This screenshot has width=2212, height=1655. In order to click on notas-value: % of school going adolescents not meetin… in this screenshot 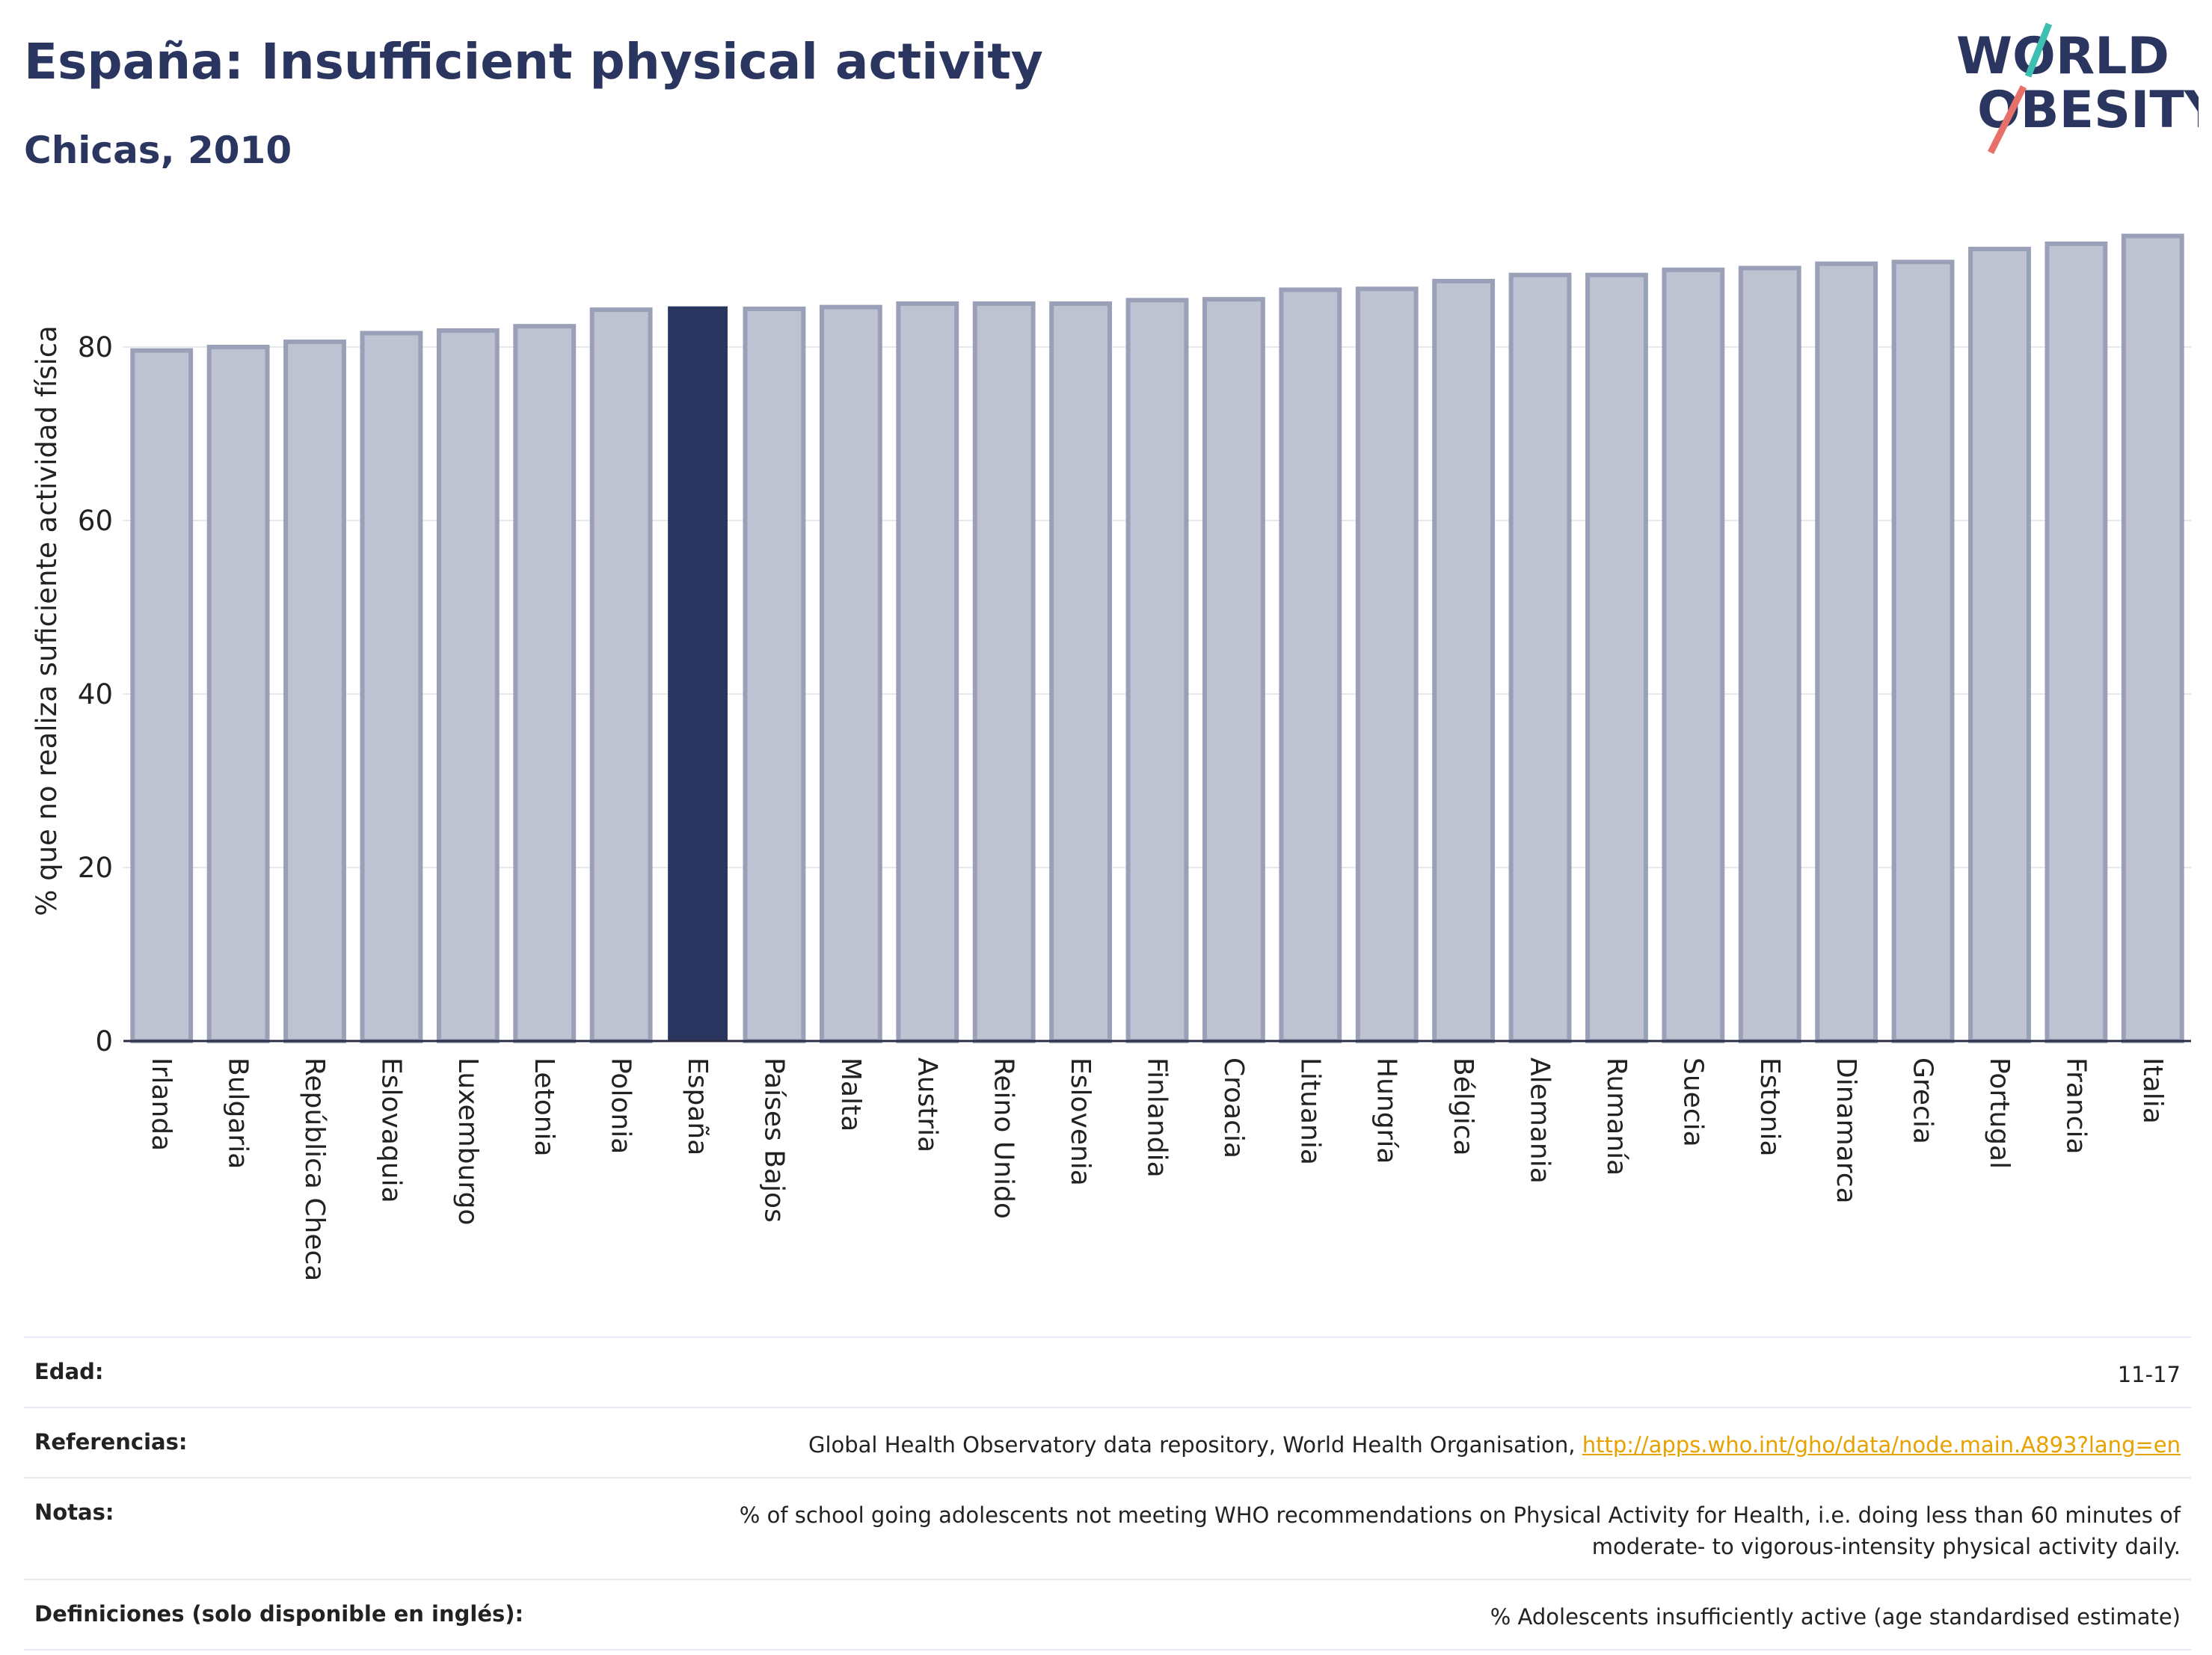, I will do `click(1460, 1530)`.